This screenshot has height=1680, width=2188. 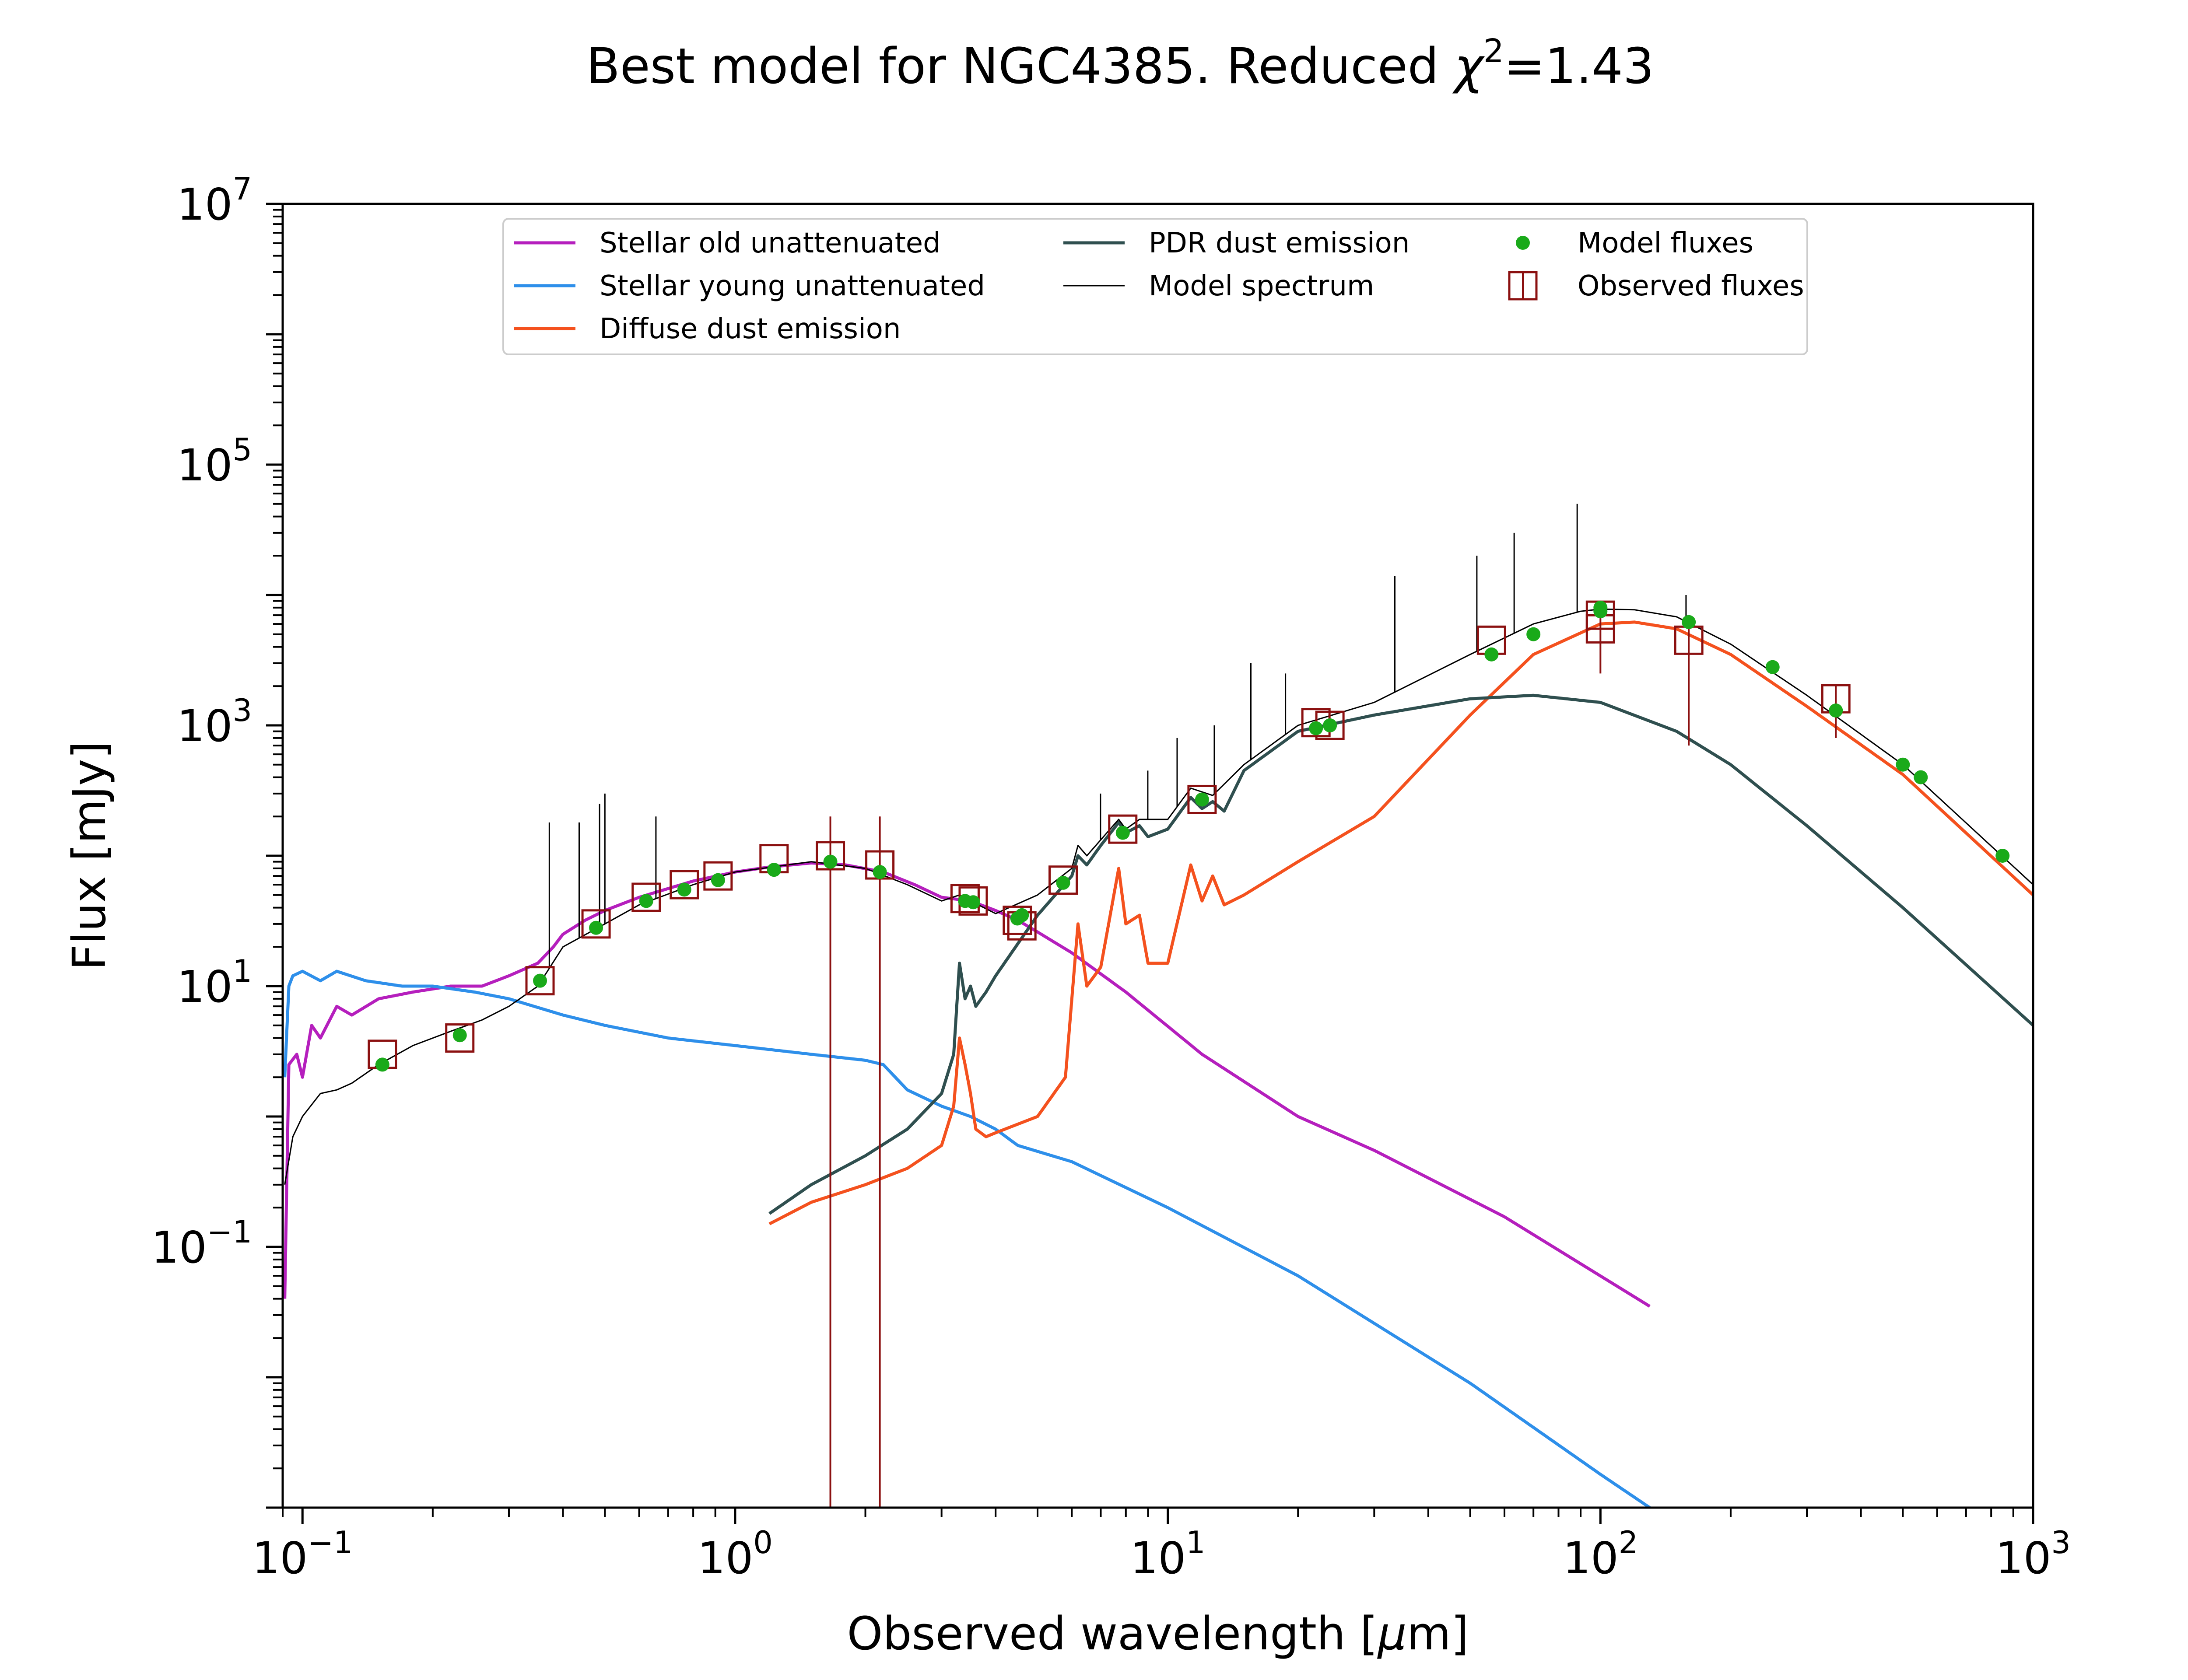 What do you see at coordinates (215, 722) in the screenshot?
I see `y-tick-label-2: 10³` at bounding box center [215, 722].